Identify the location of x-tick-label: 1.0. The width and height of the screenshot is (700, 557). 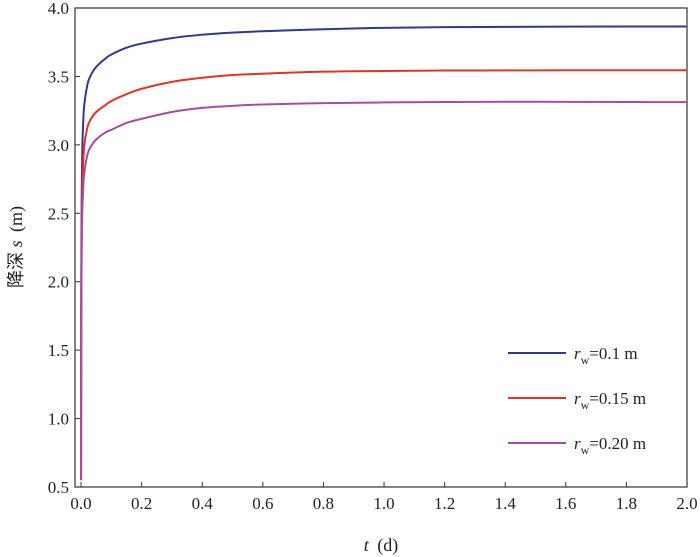
(383, 503).